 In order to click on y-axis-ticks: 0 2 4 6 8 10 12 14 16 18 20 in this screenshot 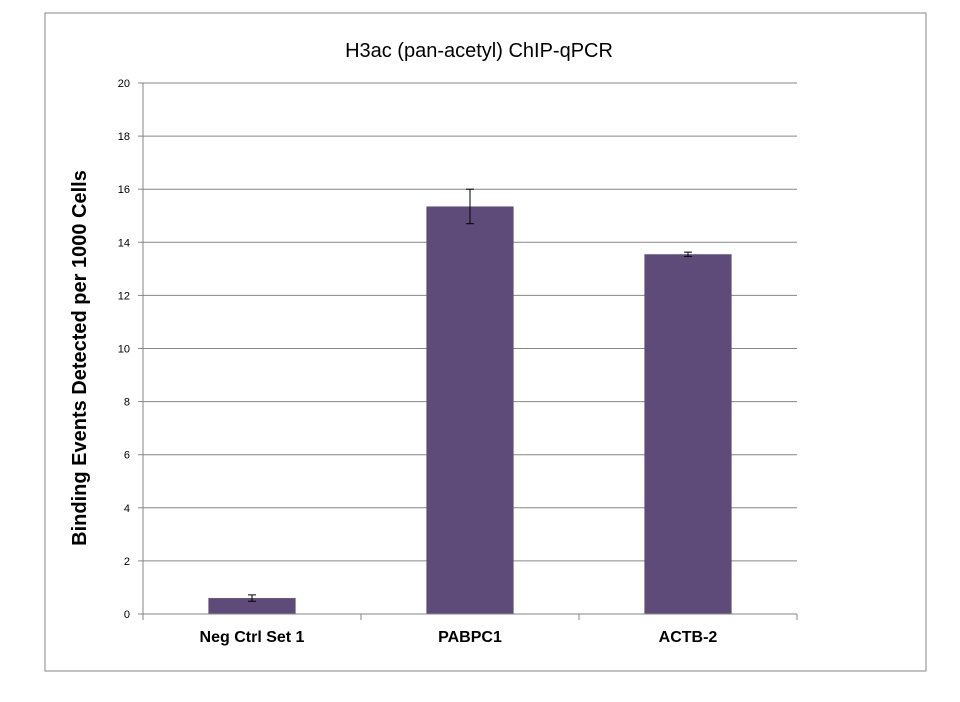, I will do `click(130, 349)`.